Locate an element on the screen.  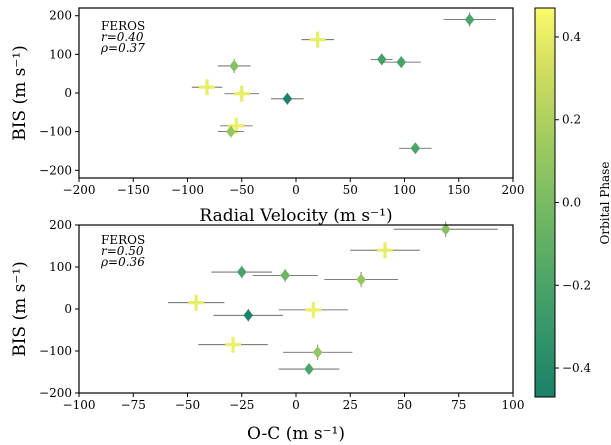
rv-bis-x-tick-label: −50 is located at coordinates (241, 190).